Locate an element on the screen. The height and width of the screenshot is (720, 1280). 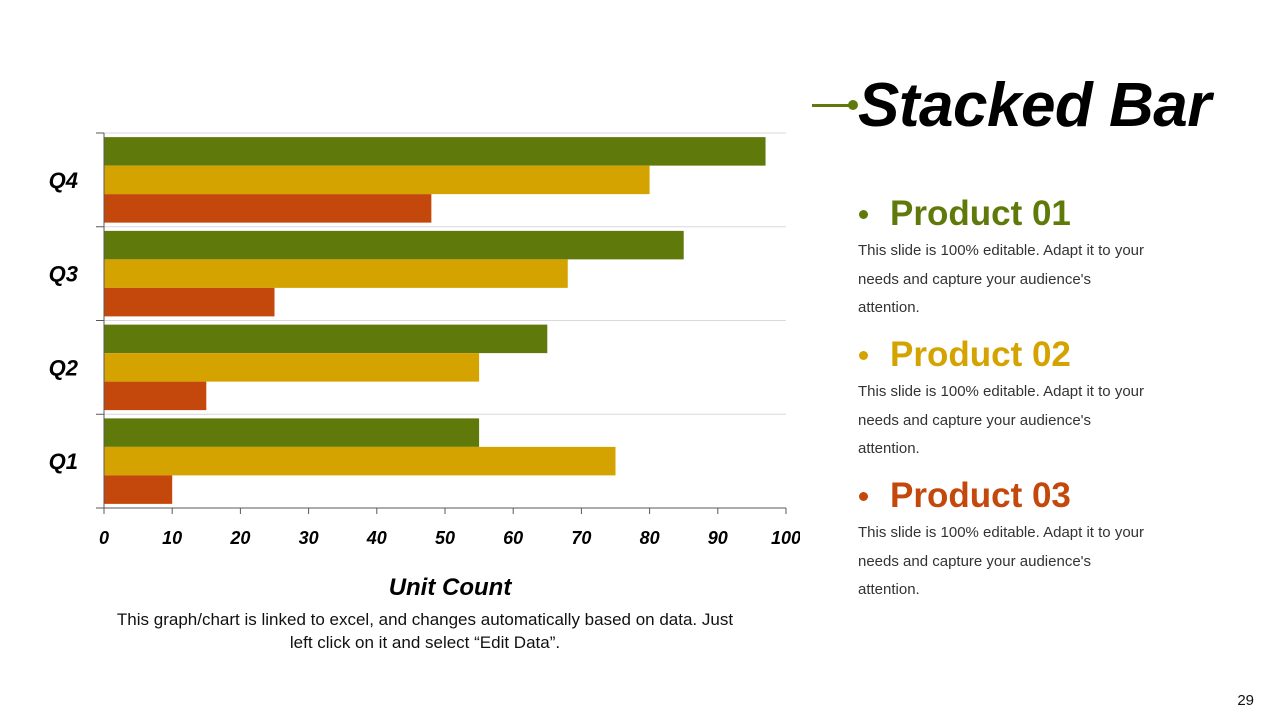
product-01-name: Product 01 is located at coordinates (980, 213).